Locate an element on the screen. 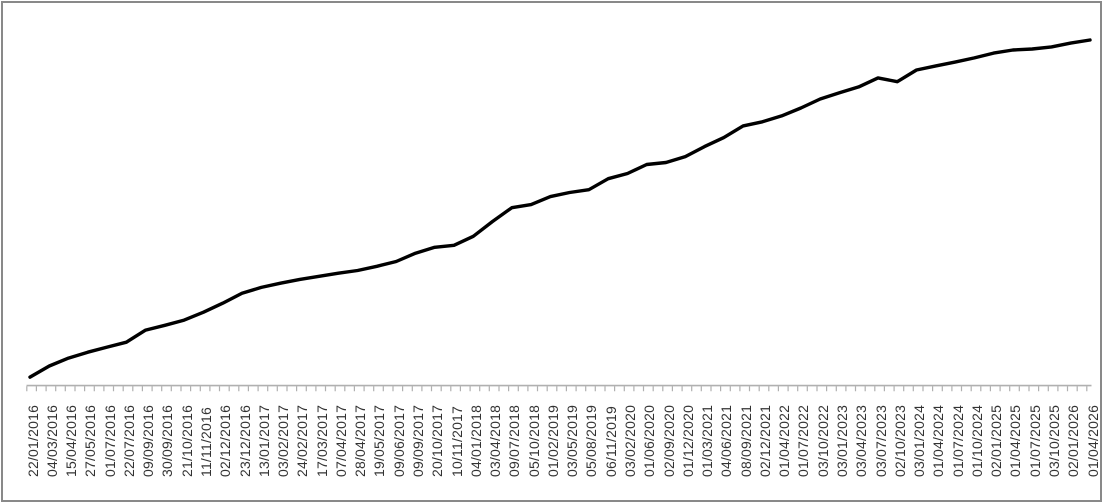 The image size is (1104, 504). x-axis-label: 01/06/2020 is located at coordinates (649, 440).